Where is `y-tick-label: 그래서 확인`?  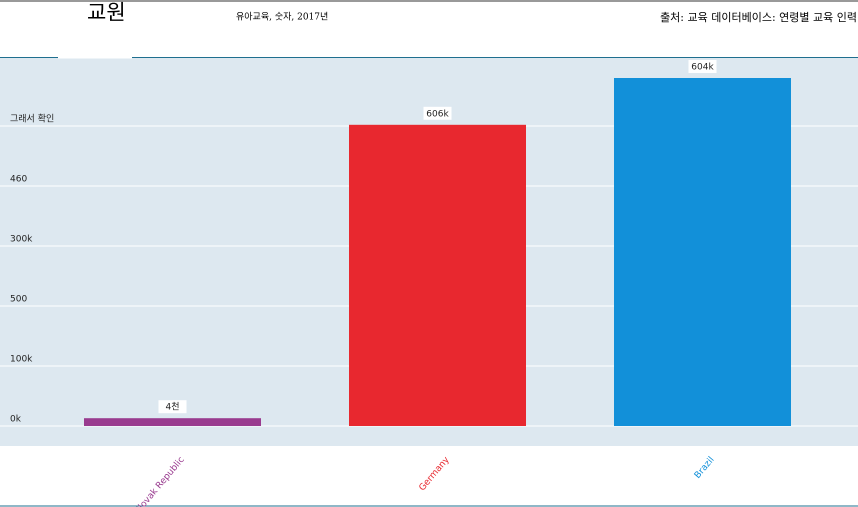
y-tick-label: 그래서 확인 is located at coordinates (32, 119).